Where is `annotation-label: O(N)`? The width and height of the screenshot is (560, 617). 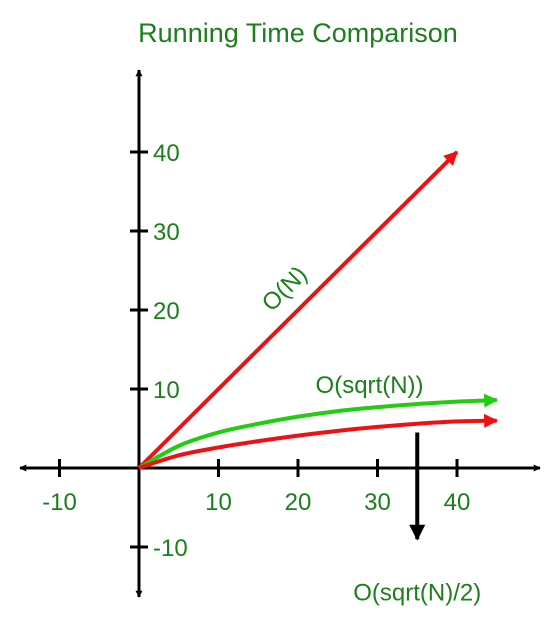 annotation-label: O(N) is located at coordinates (285, 289).